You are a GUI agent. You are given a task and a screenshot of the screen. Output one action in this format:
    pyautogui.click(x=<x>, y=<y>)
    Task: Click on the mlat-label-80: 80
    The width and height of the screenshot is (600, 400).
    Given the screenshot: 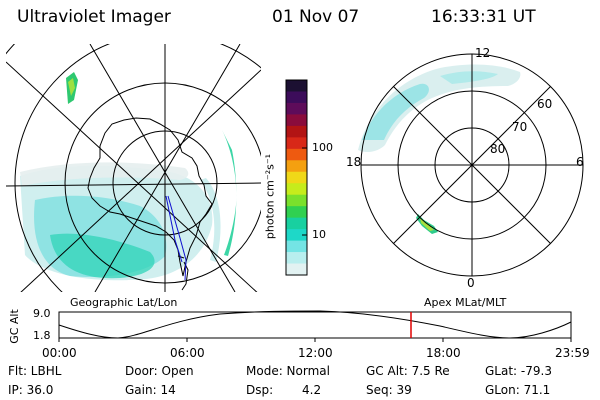 What is the action you would take?
    pyautogui.click(x=498, y=149)
    